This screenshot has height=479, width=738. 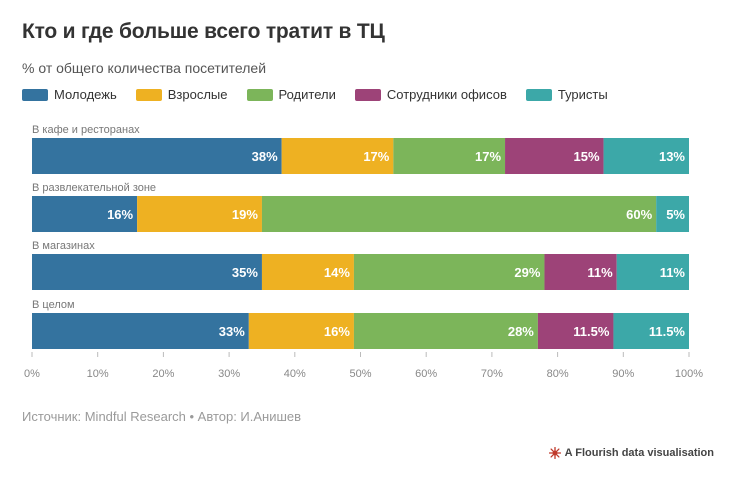 I want to click on legend-label: Туристы, so click(x=582, y=94).